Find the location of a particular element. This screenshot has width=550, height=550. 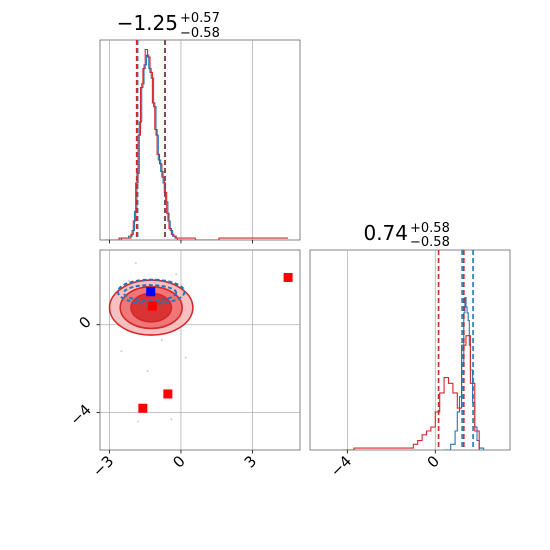

x-tick-label-2: 3 is located at coordinates (250, 461).